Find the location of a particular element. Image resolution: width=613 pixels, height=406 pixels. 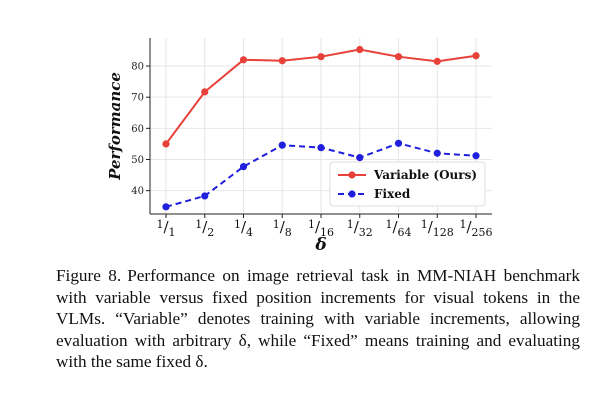

y-tick-label: 50 is located at coordinates (137, 160).